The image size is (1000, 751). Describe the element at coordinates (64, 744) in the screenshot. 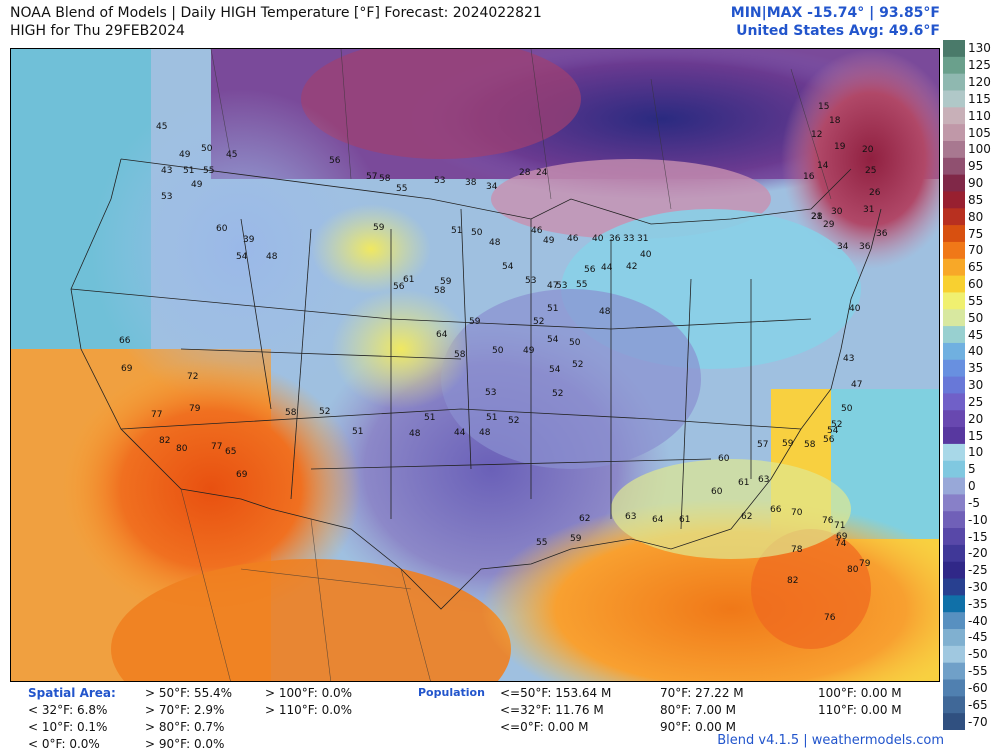

I see `spatial-stat: < 0°F: 0.0%` at that location.